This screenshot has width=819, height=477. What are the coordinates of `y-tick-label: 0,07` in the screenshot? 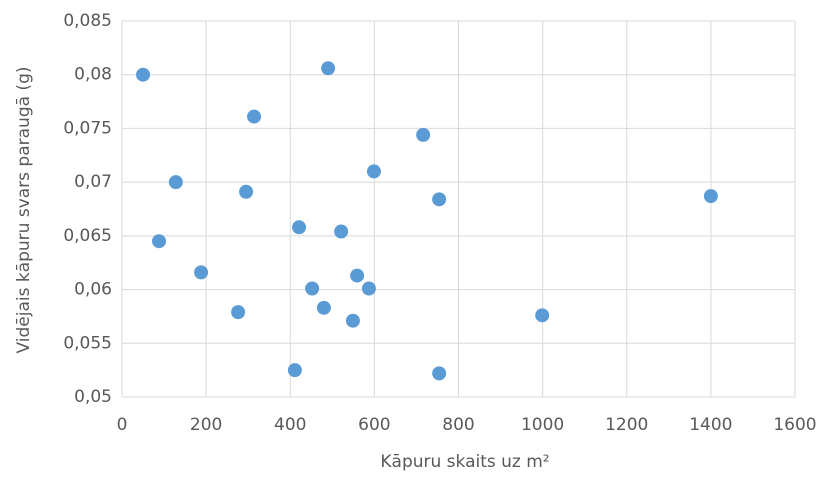 It's located at (93, 182).